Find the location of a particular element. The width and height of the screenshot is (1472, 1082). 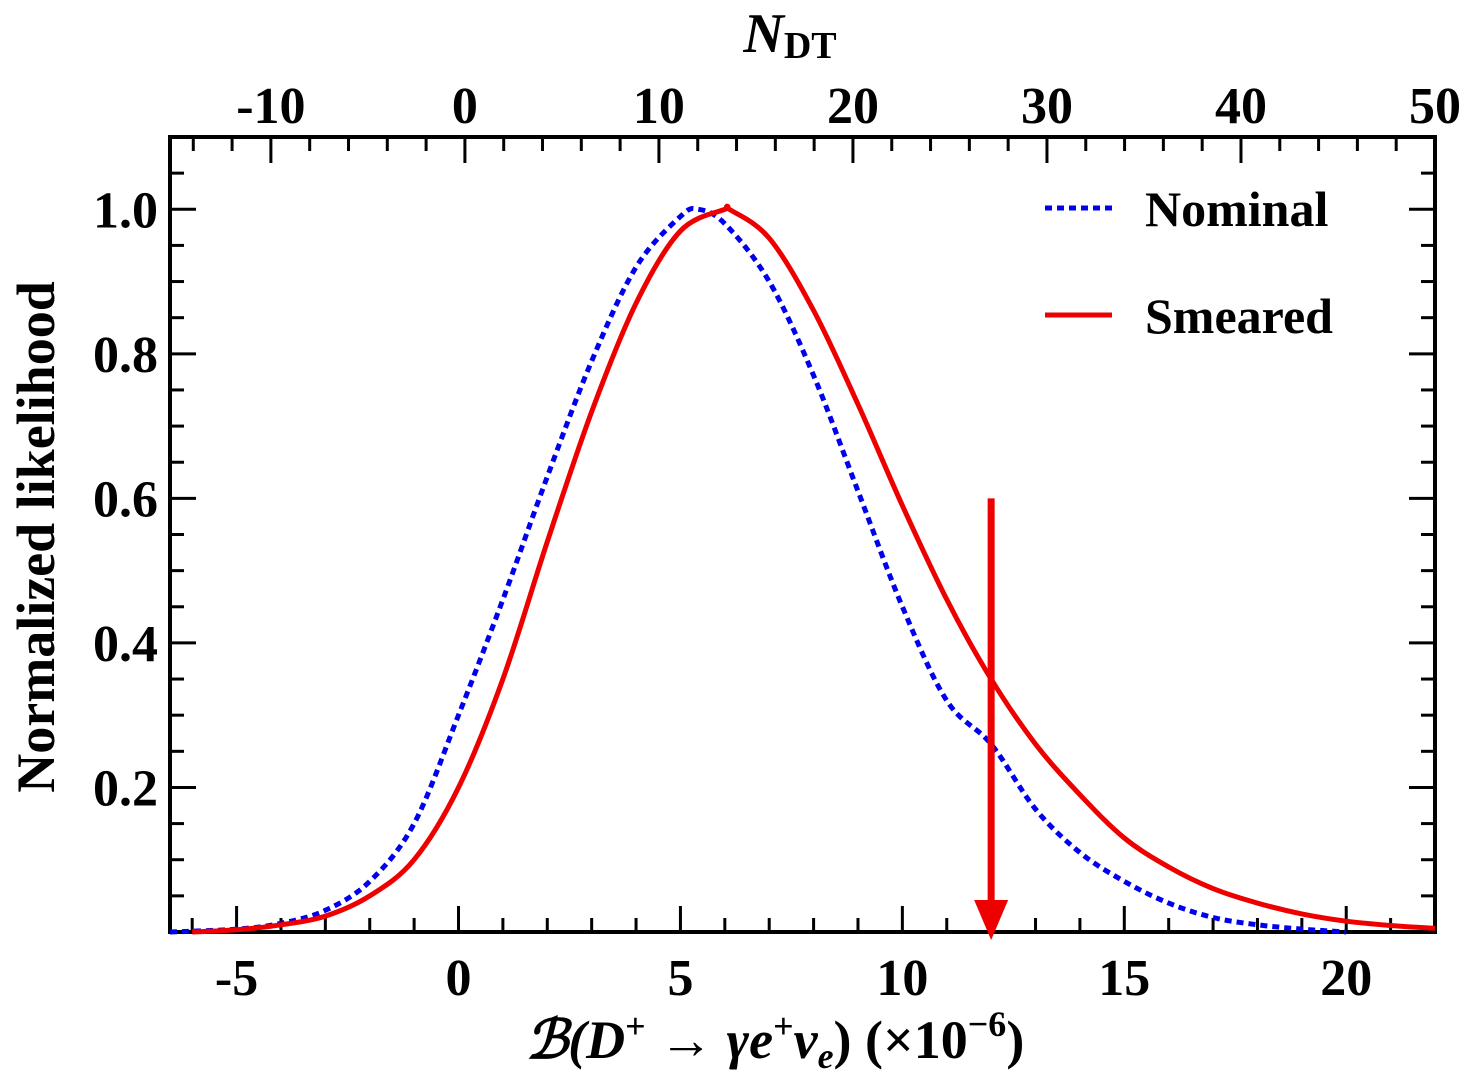

y-tick-label: 0.6 is located at coordinates (125, 499).